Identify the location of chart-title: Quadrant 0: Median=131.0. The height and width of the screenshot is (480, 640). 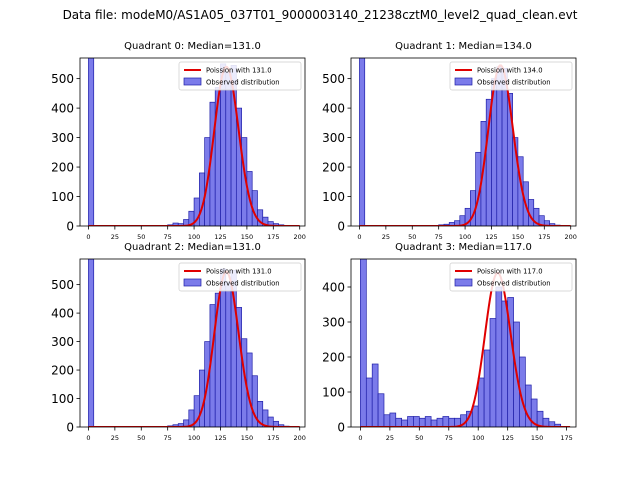
(192, 46).